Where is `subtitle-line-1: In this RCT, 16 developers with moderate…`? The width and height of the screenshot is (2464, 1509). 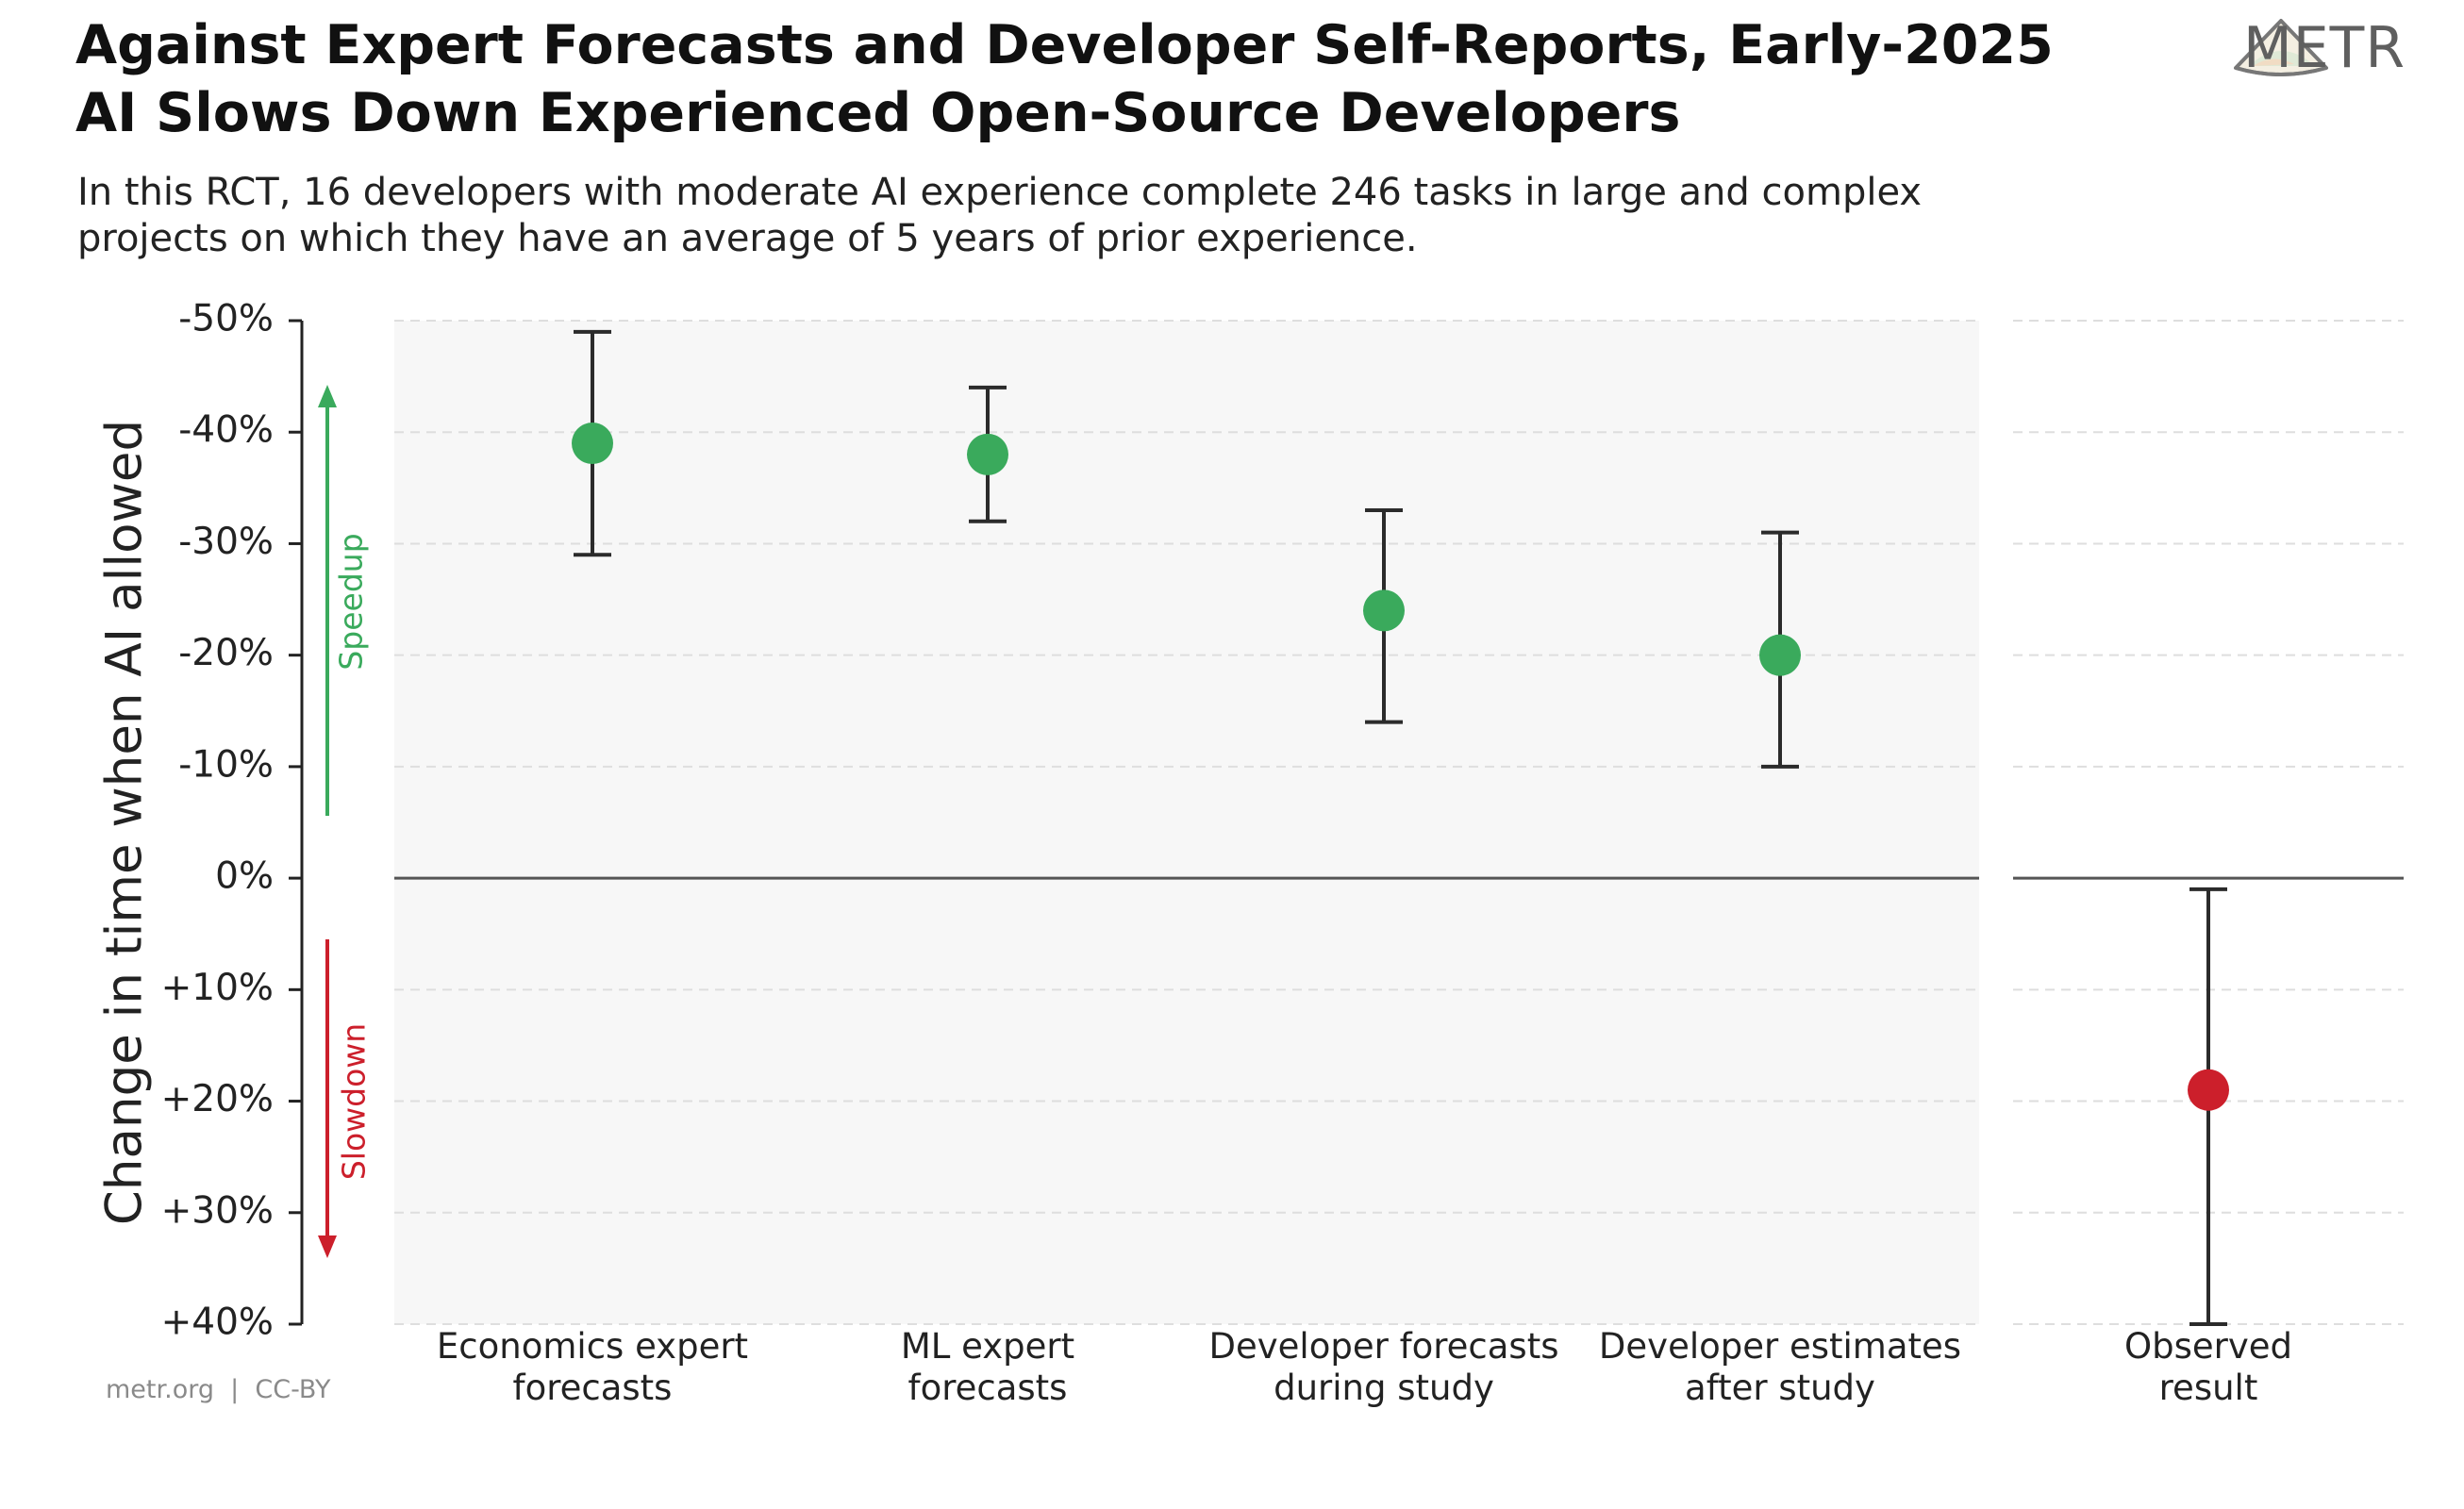
subtitle-line-1: In this RCT, 16 developers with moderate… is located at coordinates (1000, 192).